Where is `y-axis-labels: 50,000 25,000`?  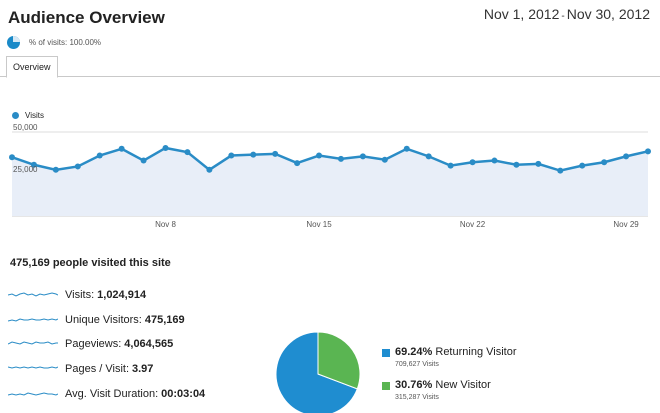
y-axis-labels: 50,000 25,000 is located at coordinates (25, 149).